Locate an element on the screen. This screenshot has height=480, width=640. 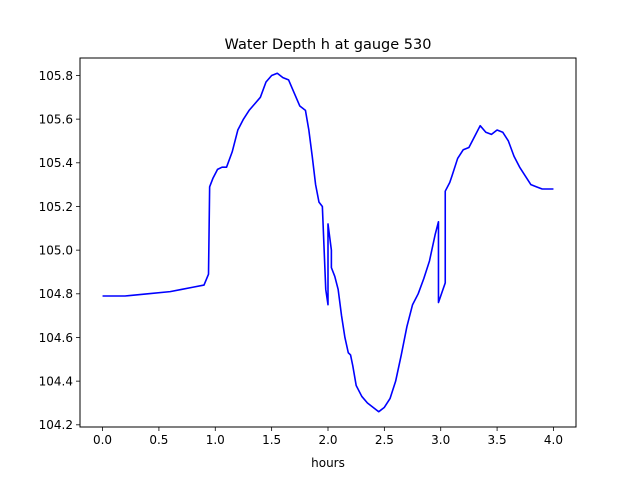
y-tick-label: 104.6 is located at coordinates (56, 338).